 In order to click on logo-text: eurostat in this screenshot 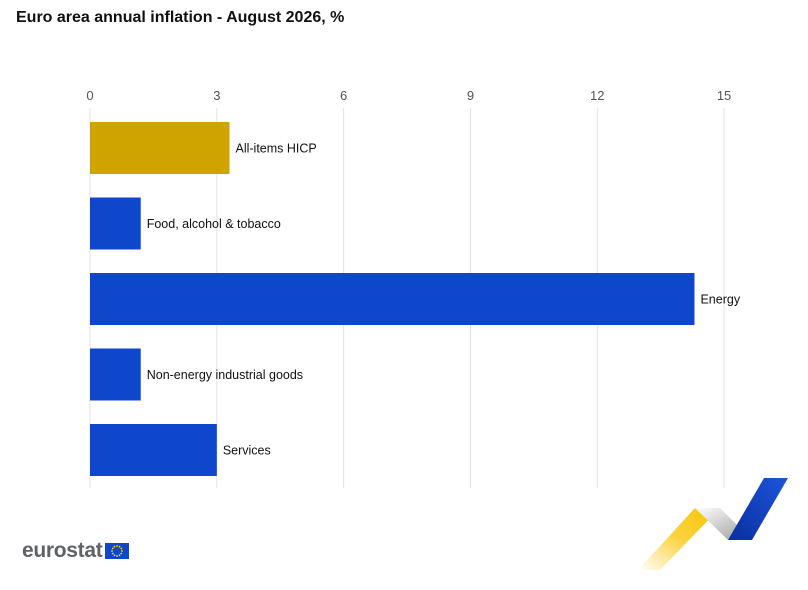, I will do `click(62, 550)`.